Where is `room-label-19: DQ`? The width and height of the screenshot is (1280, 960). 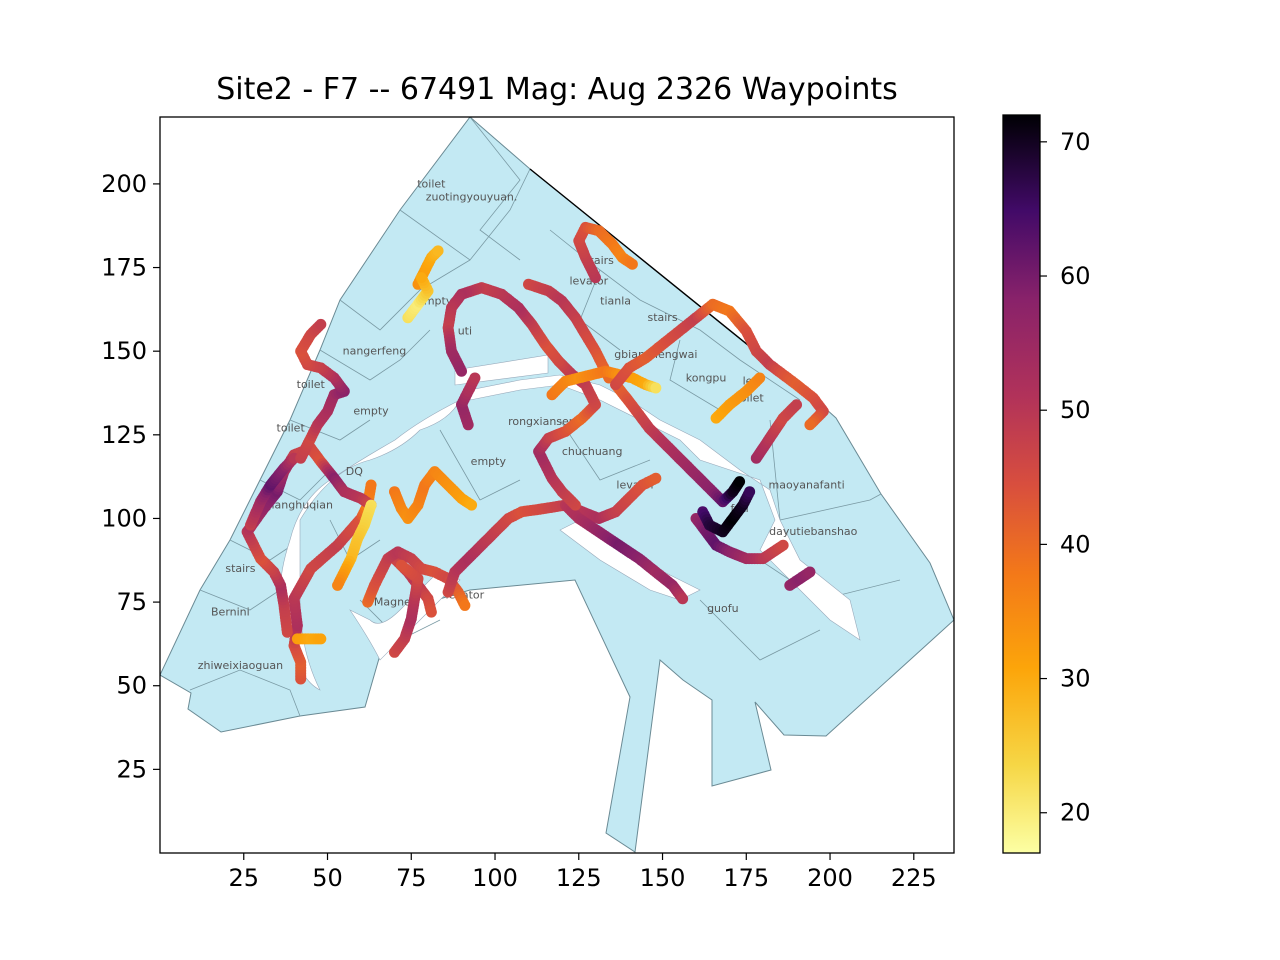 room-label-19: DQ is located at coordinates (354, 471).